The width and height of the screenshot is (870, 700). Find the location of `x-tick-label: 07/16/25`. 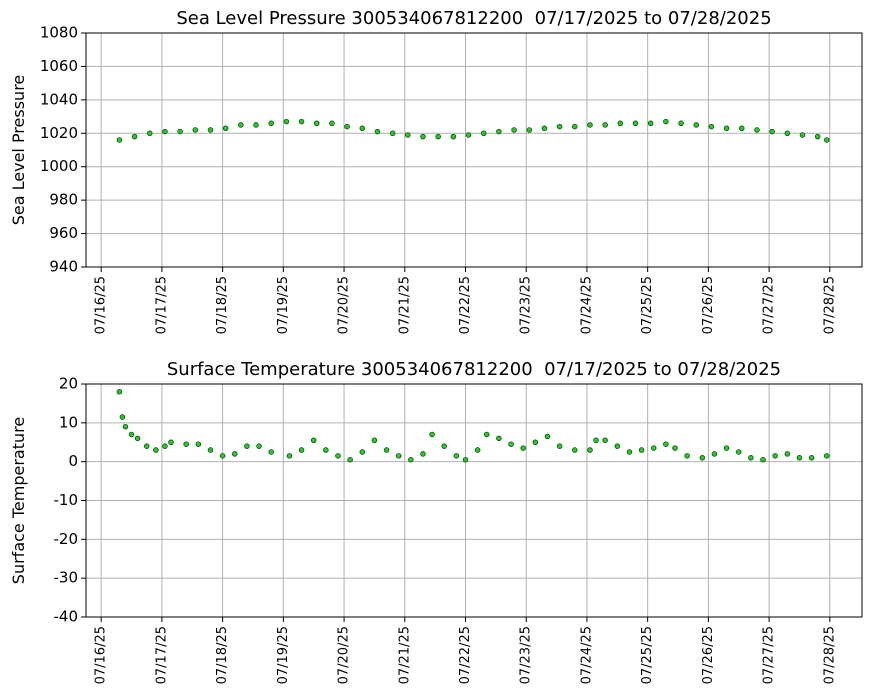

x-tick-label: 07/16/25 is located at coordinates (101, 655).